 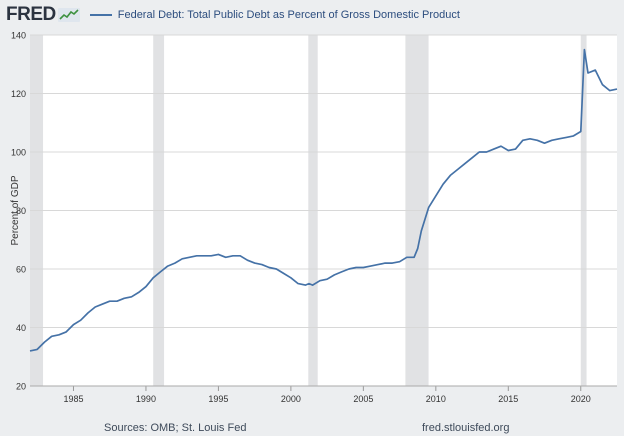 I want to click on y-tick-label: 40, so click(x=21, y=328).